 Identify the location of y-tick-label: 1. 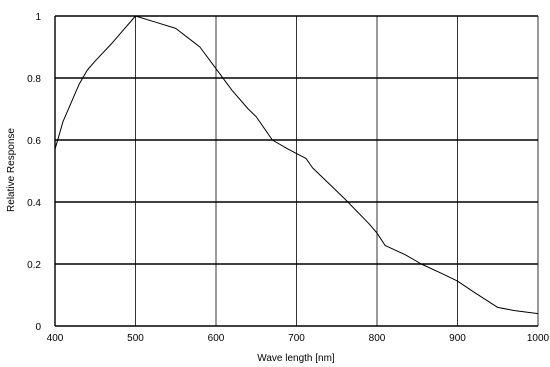
(38, 17).